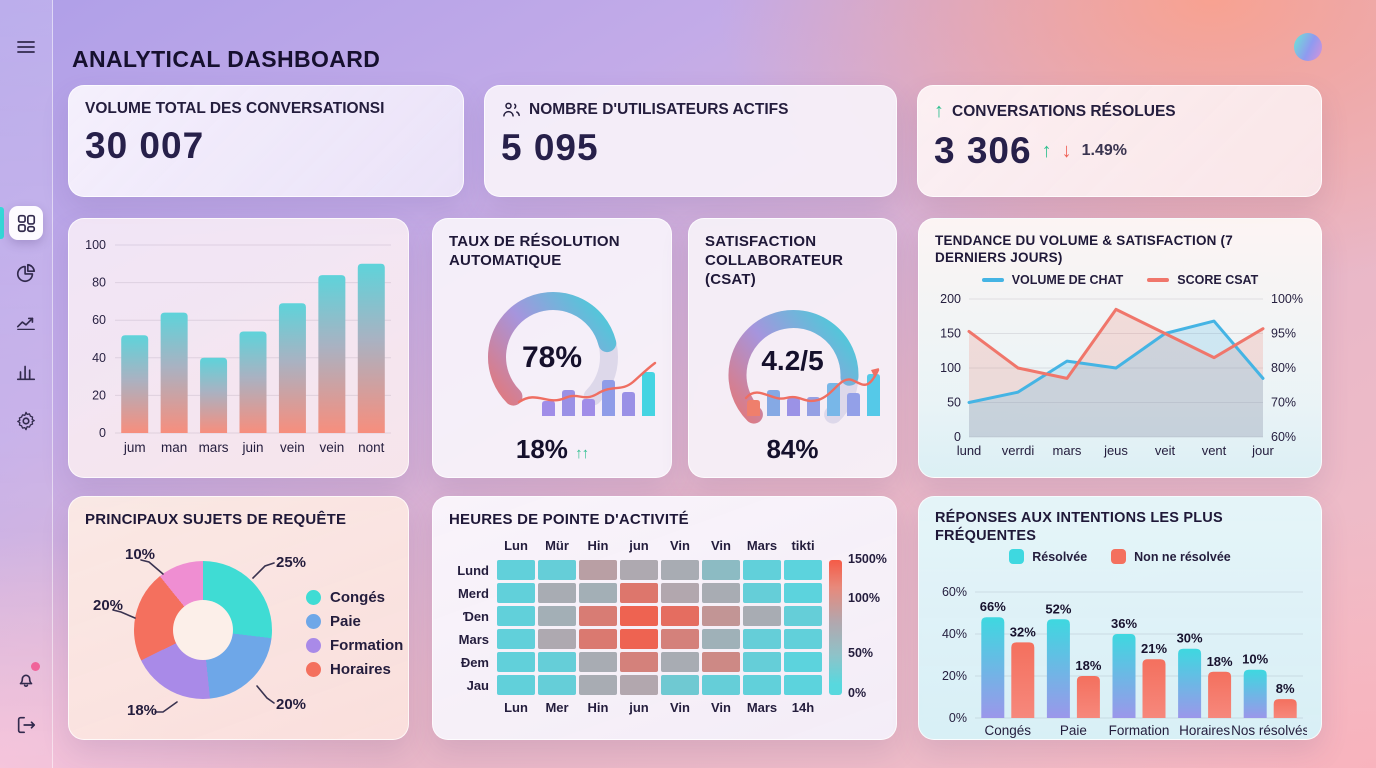  I want to click on svg-text: 95%, so click(1283, 333).